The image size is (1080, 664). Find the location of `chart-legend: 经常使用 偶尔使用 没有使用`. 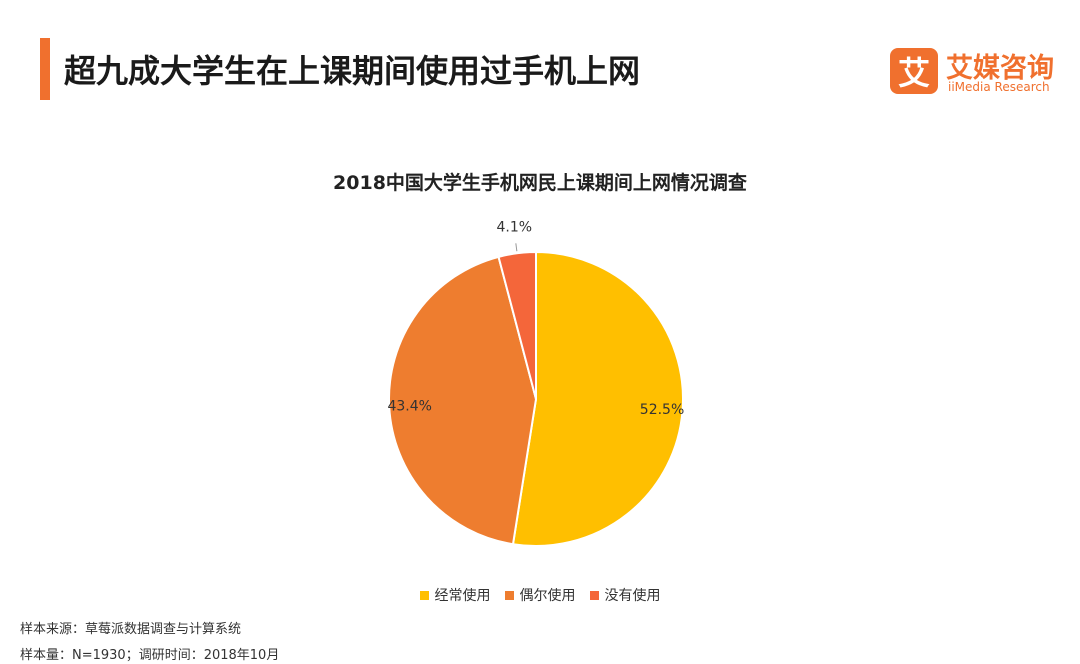

chart-legend: 经常使用 偶尔使用 没有使用 is located at coordinates (540, 595).